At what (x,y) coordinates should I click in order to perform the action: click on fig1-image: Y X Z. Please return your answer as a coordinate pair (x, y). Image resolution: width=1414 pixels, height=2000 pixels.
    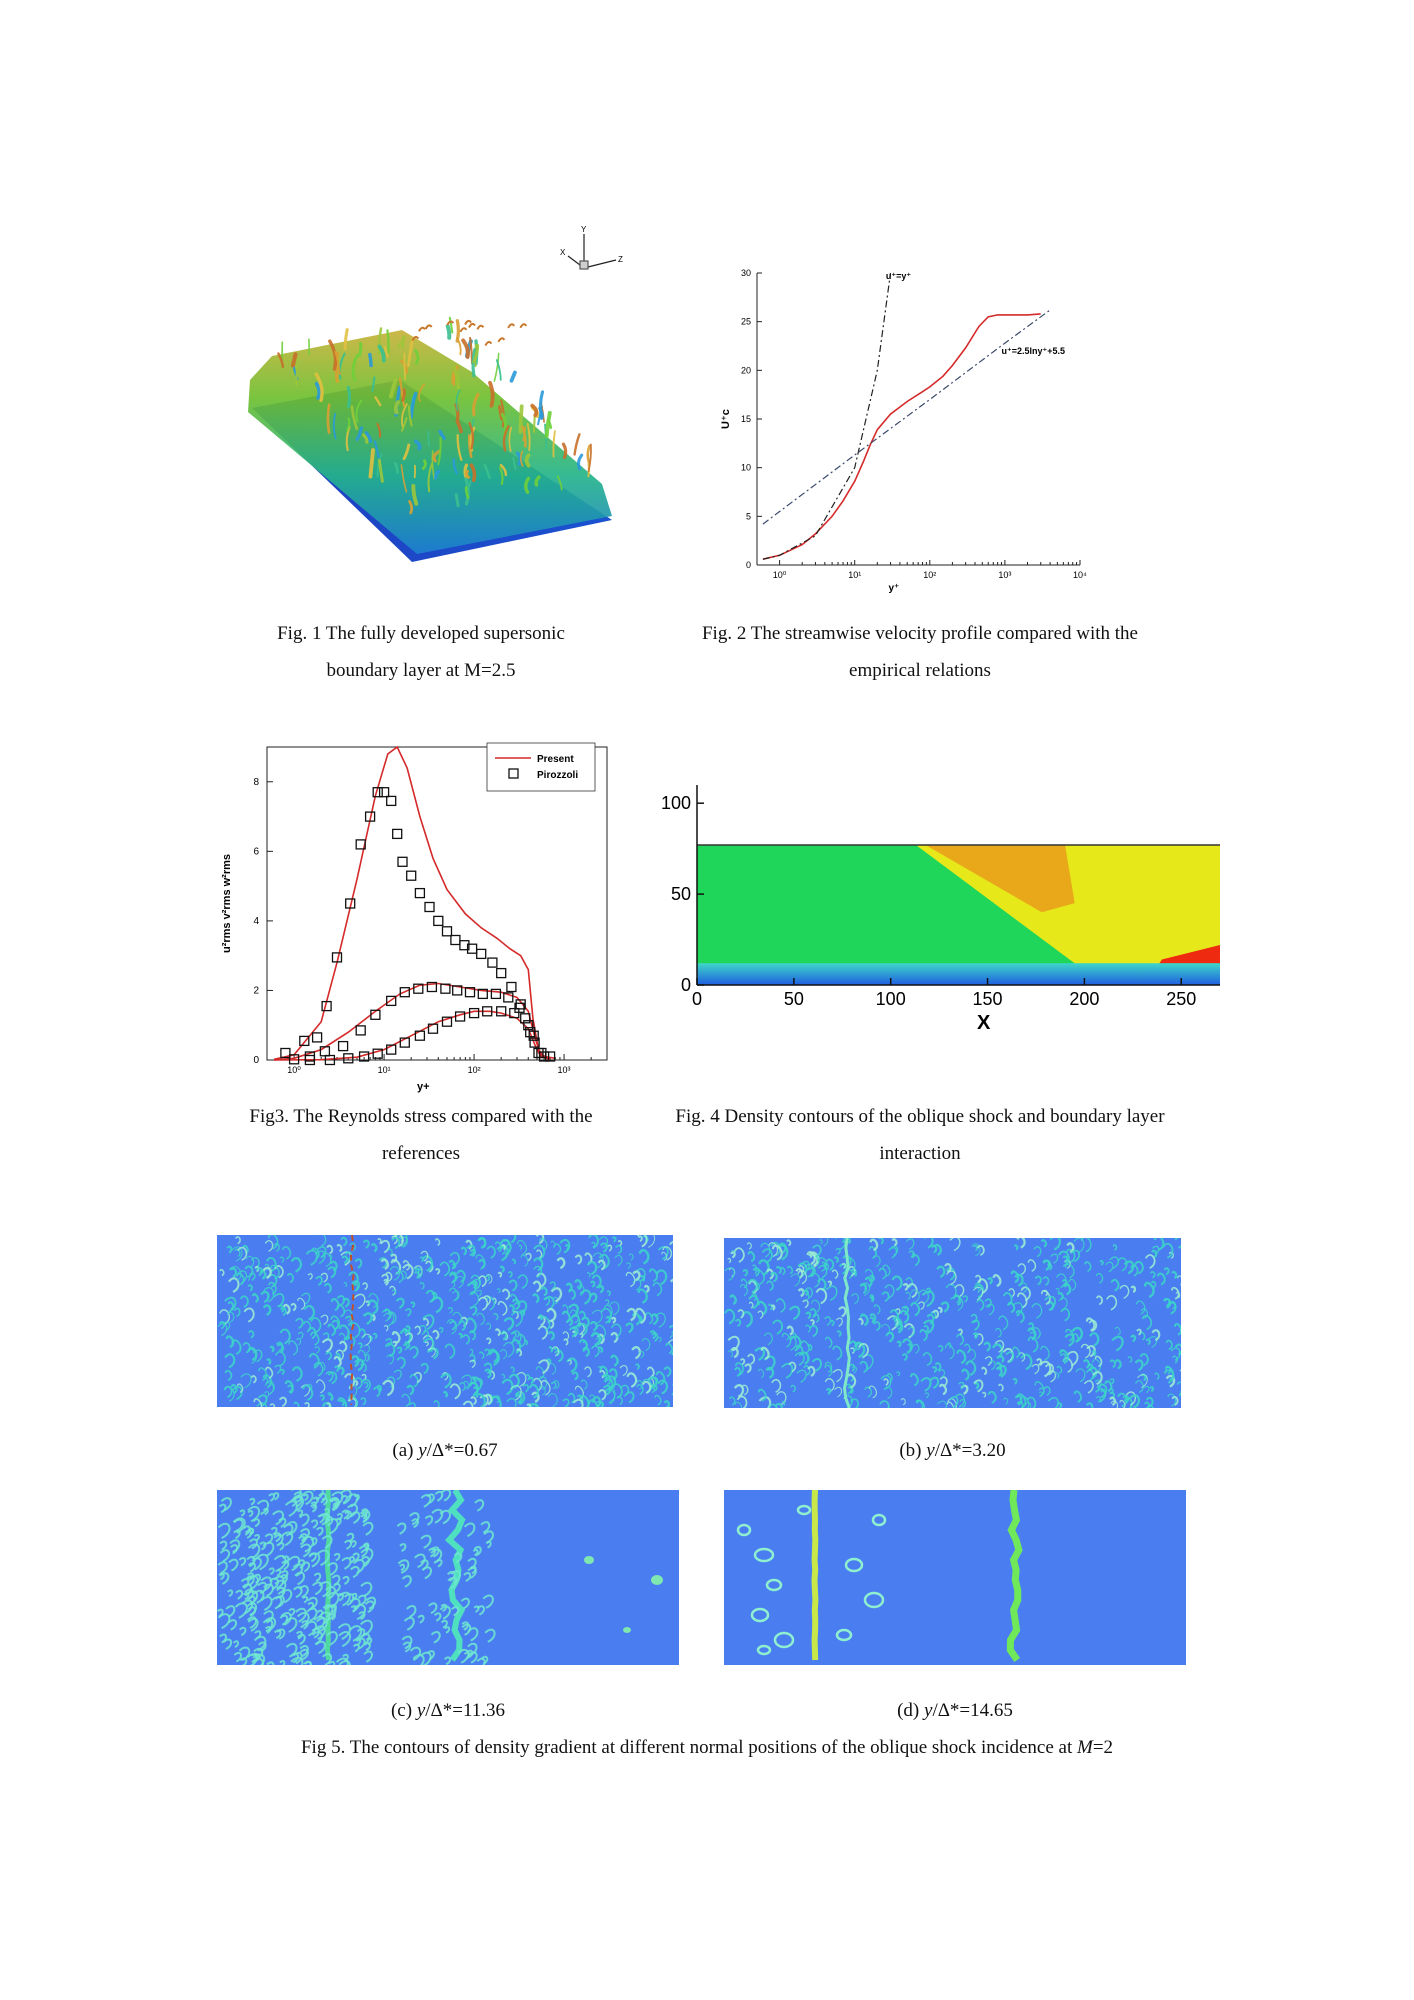
    Looking at the image, I should click on (421, 413).